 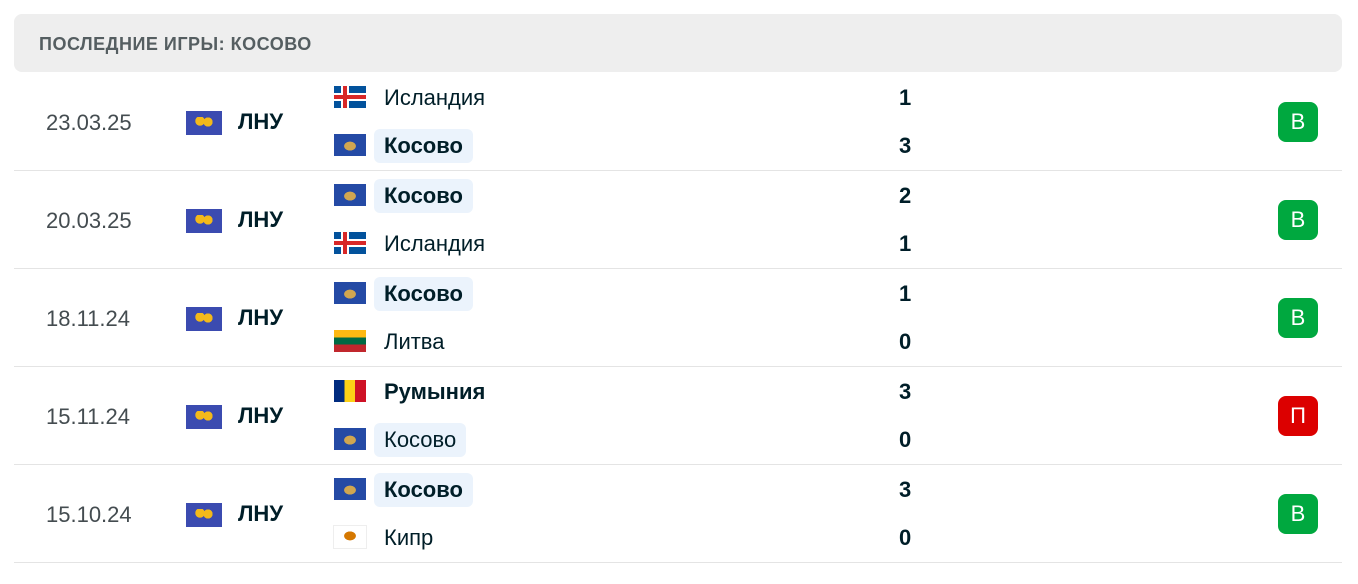 What do you see at coordinates (89, 220) in the screenshot?
I see `match-date: 20.03.25` at bounding box center [89, 220].